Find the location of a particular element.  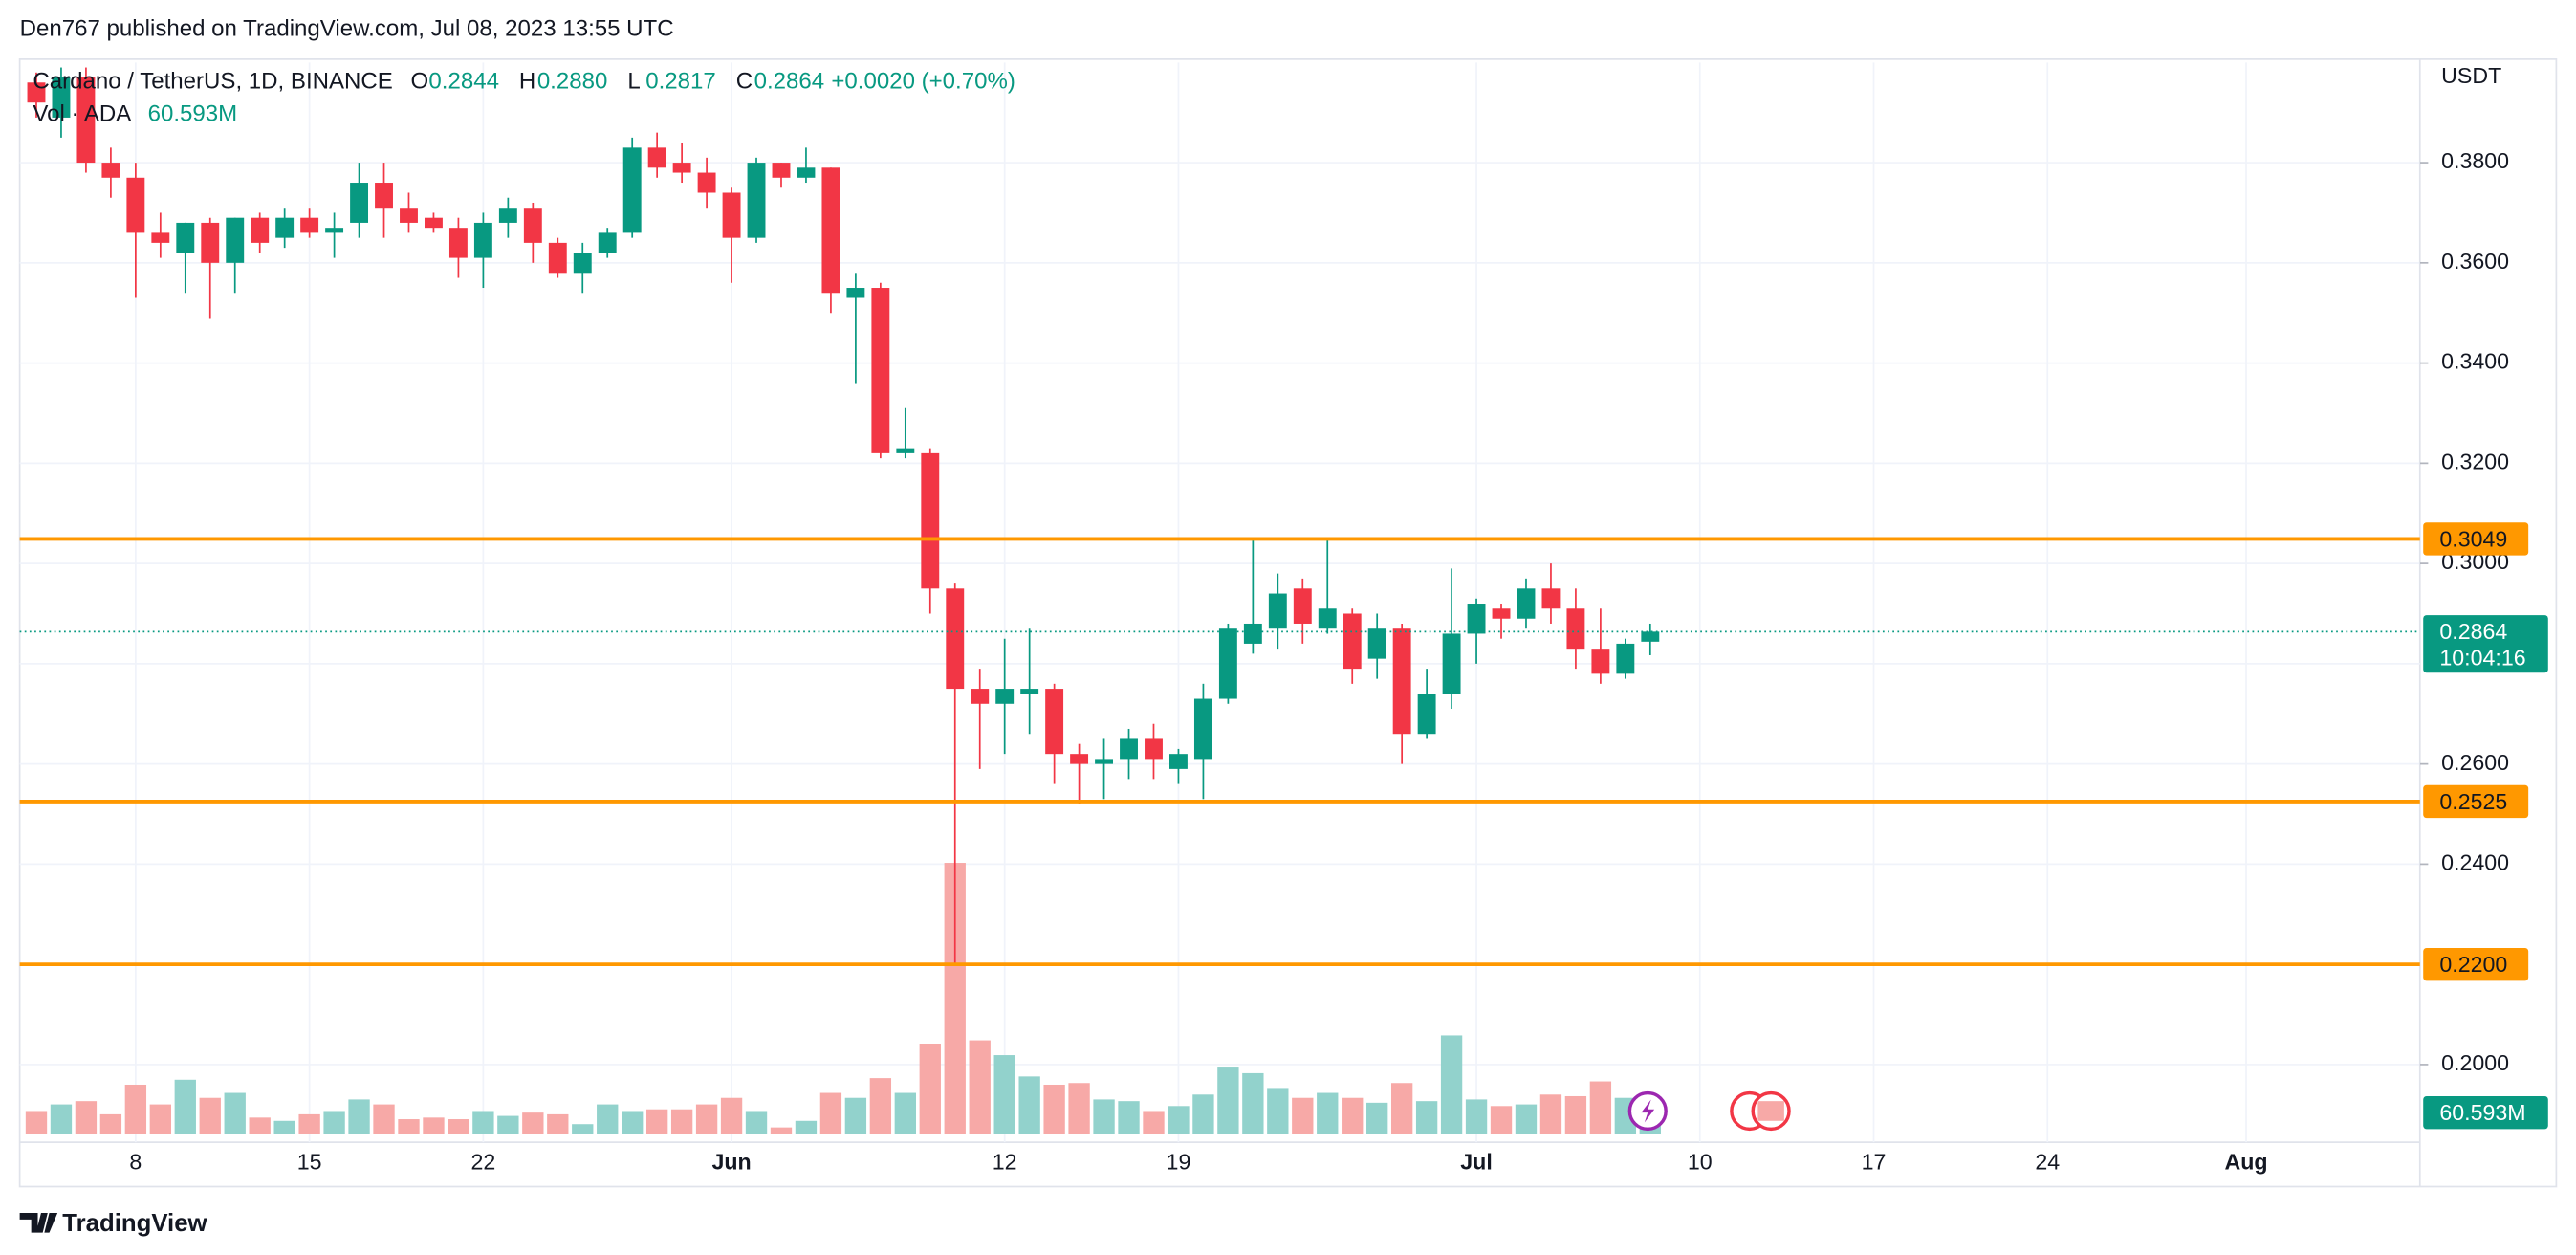

volume-name: Vol · ADA is located at coordinates (82, 114).